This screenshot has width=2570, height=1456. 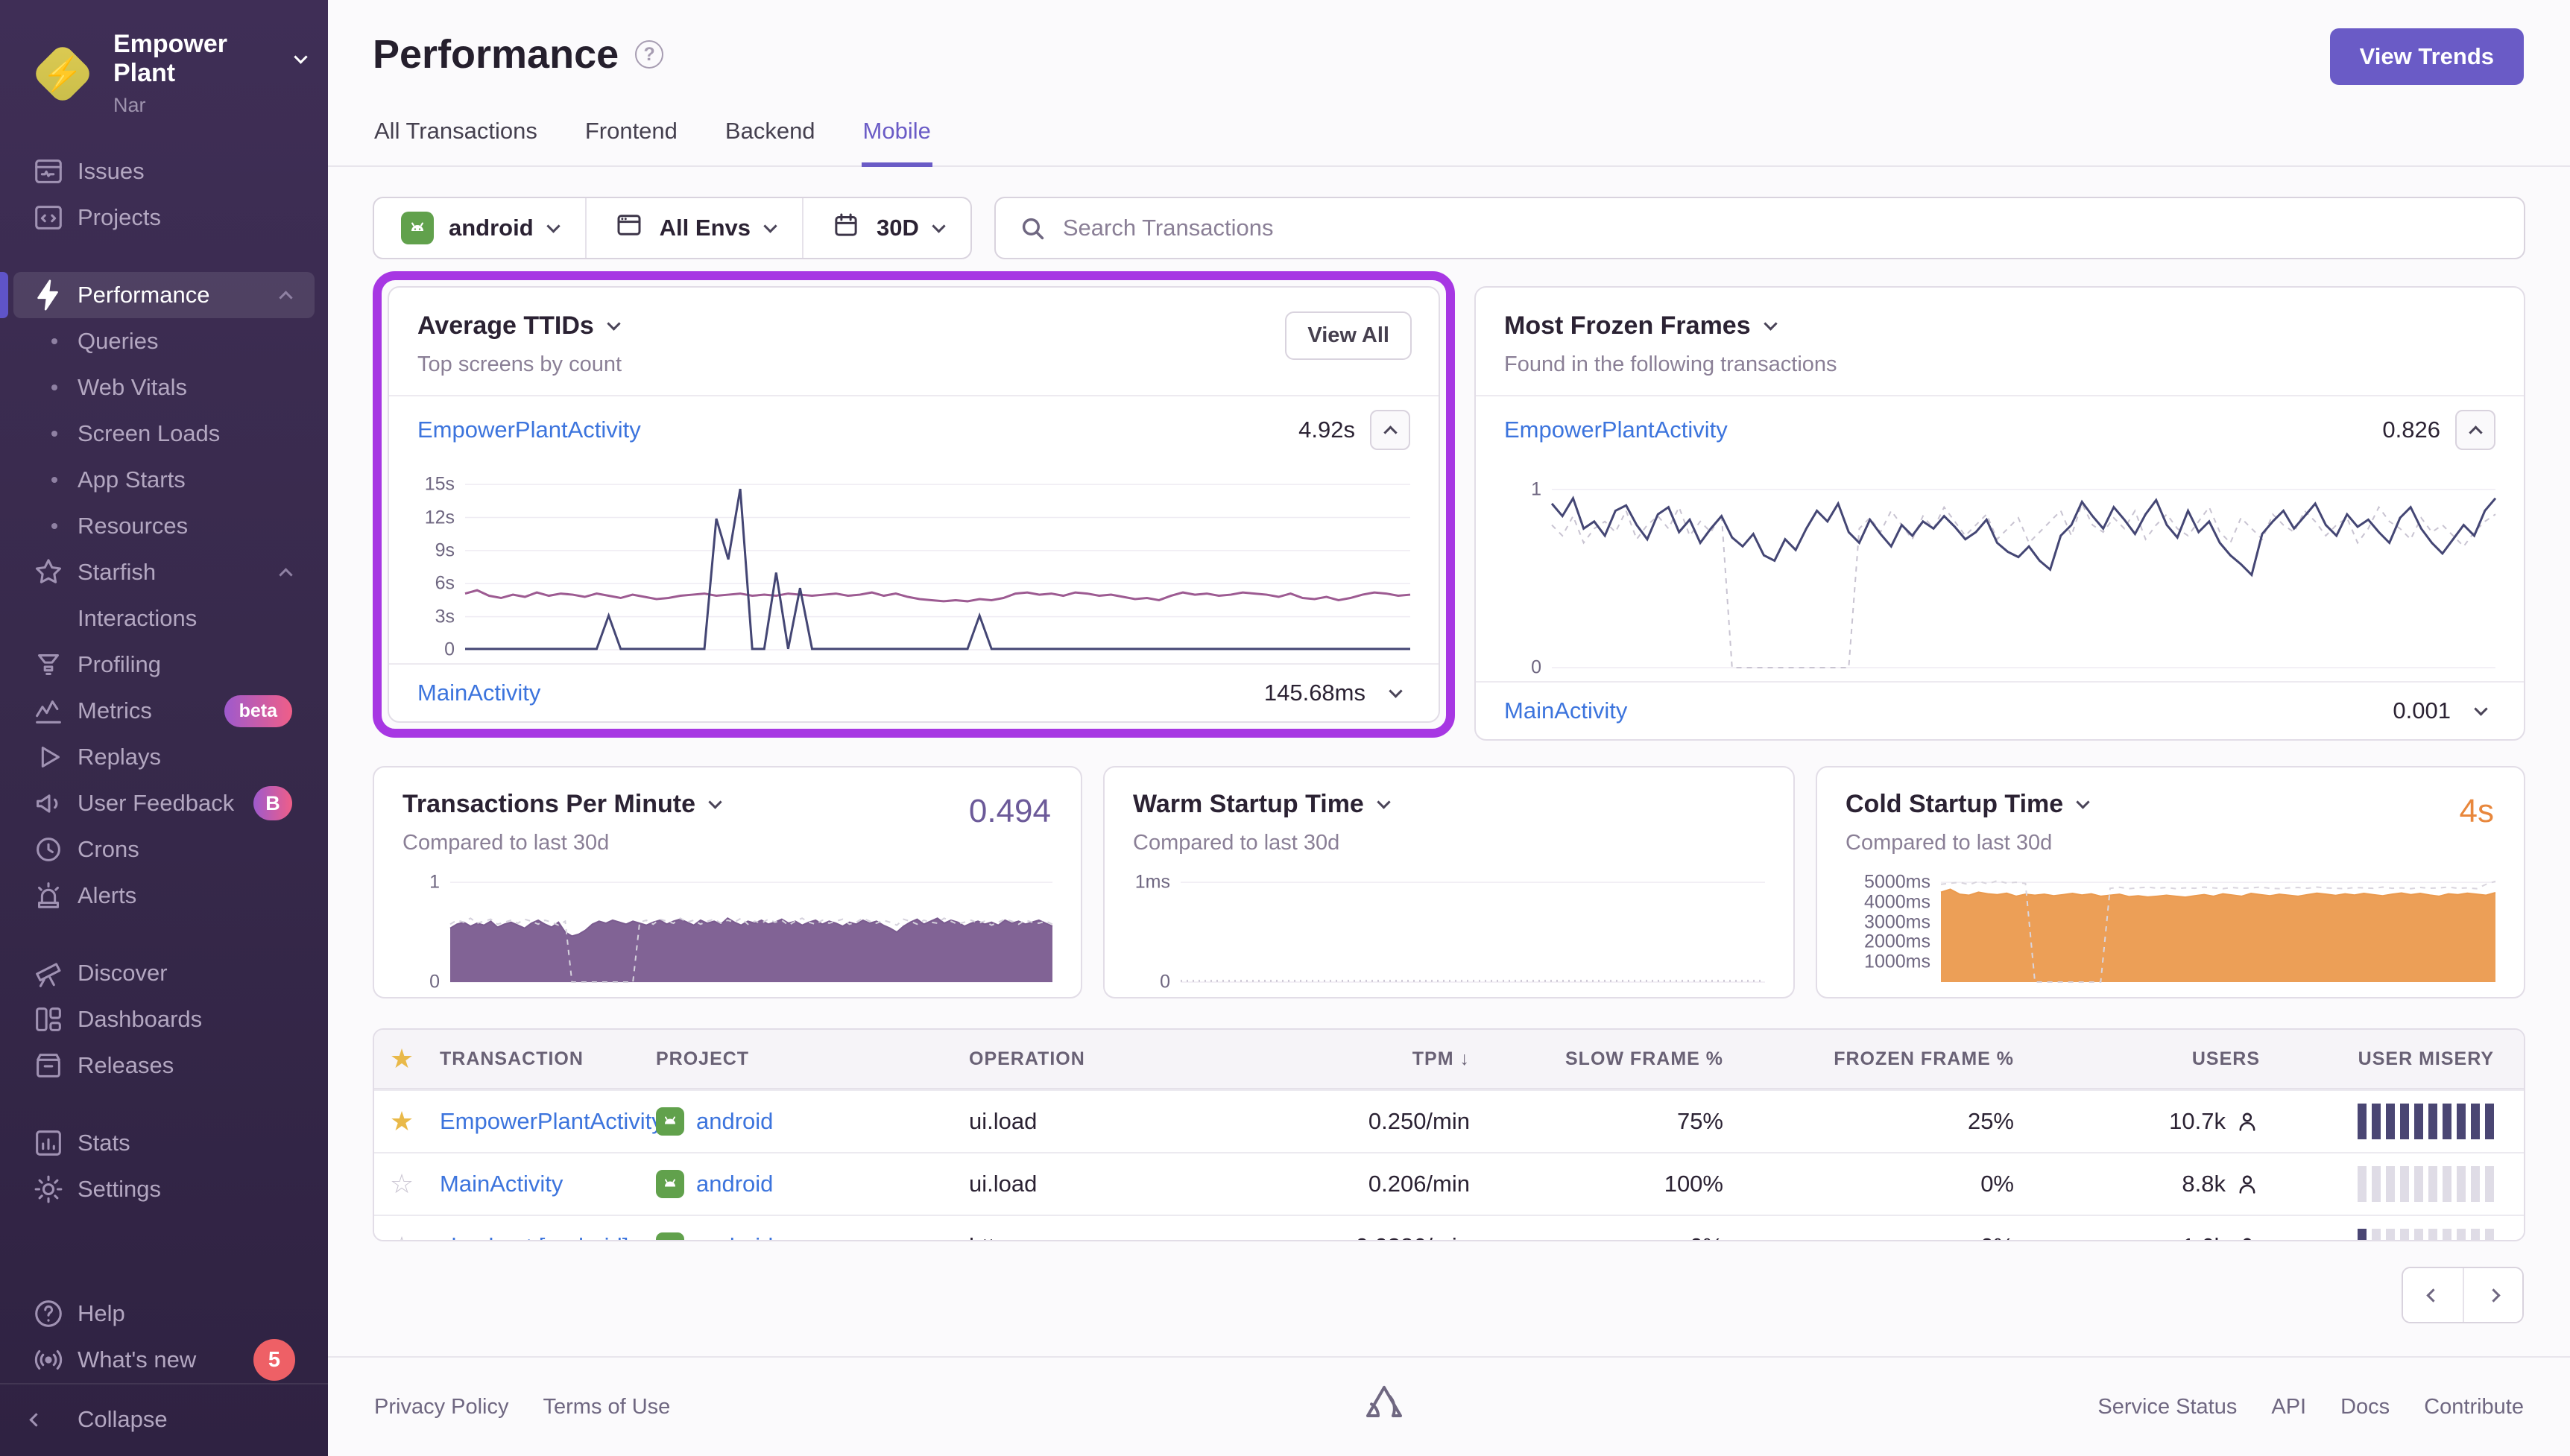 I want to click on tpm-chart, so click(x=751, y=926).